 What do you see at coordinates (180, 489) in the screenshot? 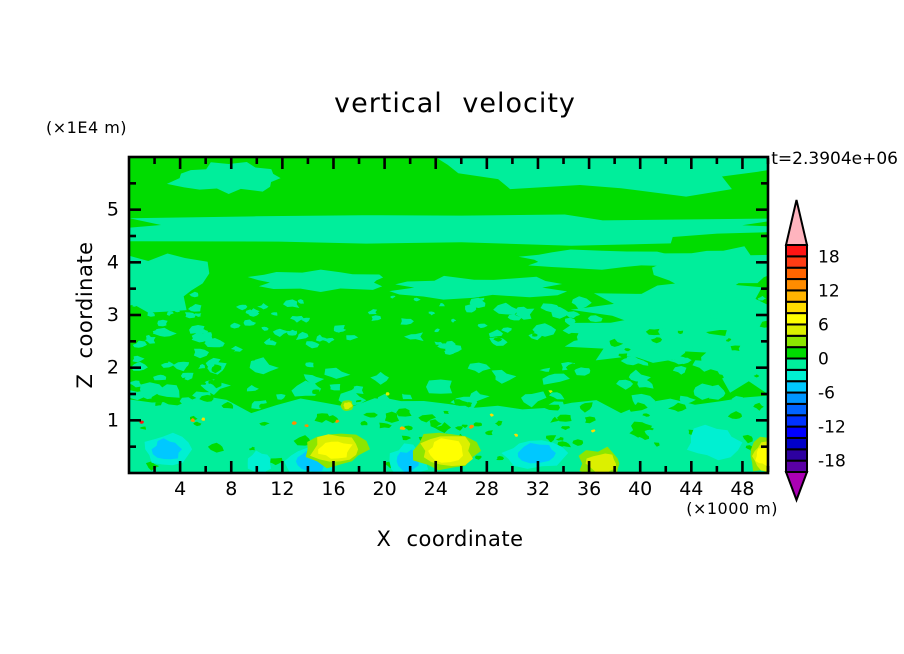
I see `x-tick-label: 4` at bounding box center [180, 489].